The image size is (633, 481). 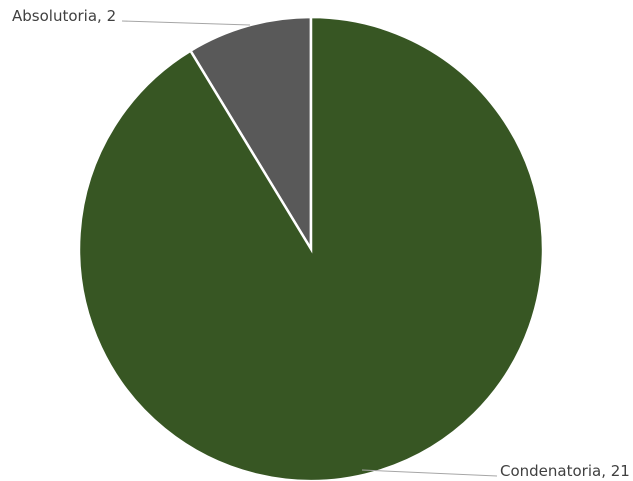 What do you see at coordinates (429, 473) in the screenshot?
I see `leader-line-condenatoria` at bounding box center [429, 473].